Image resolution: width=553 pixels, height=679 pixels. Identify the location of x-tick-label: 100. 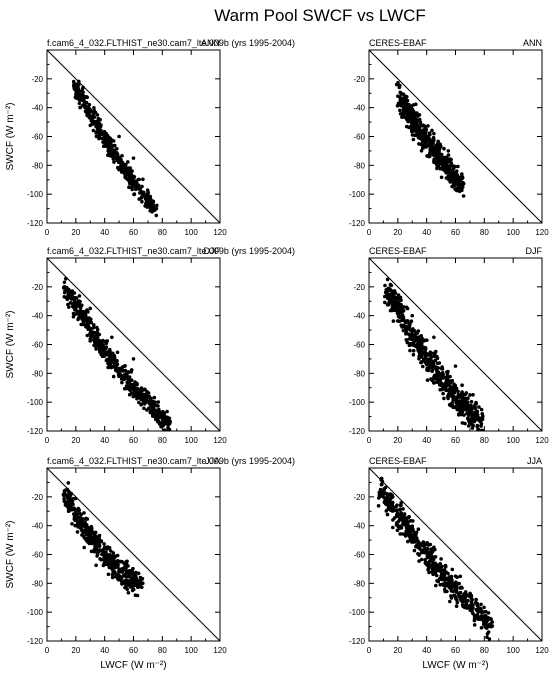
(191, 440).